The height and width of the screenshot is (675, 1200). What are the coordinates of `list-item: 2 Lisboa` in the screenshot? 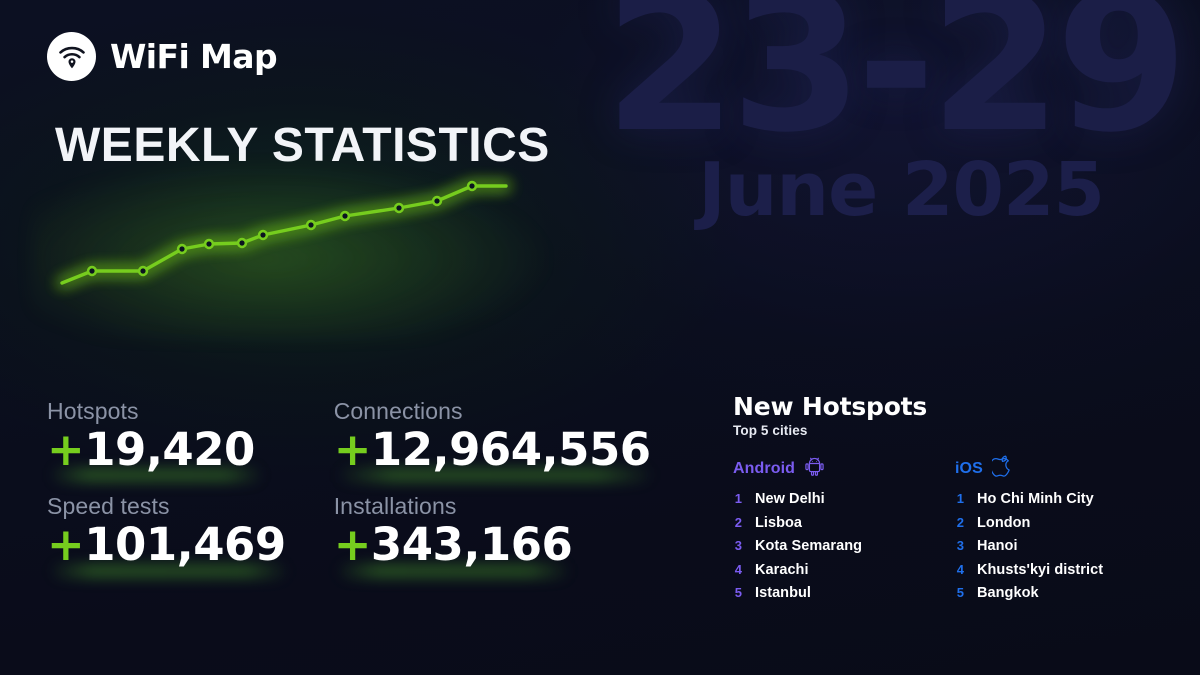 It's located at (844, 523).